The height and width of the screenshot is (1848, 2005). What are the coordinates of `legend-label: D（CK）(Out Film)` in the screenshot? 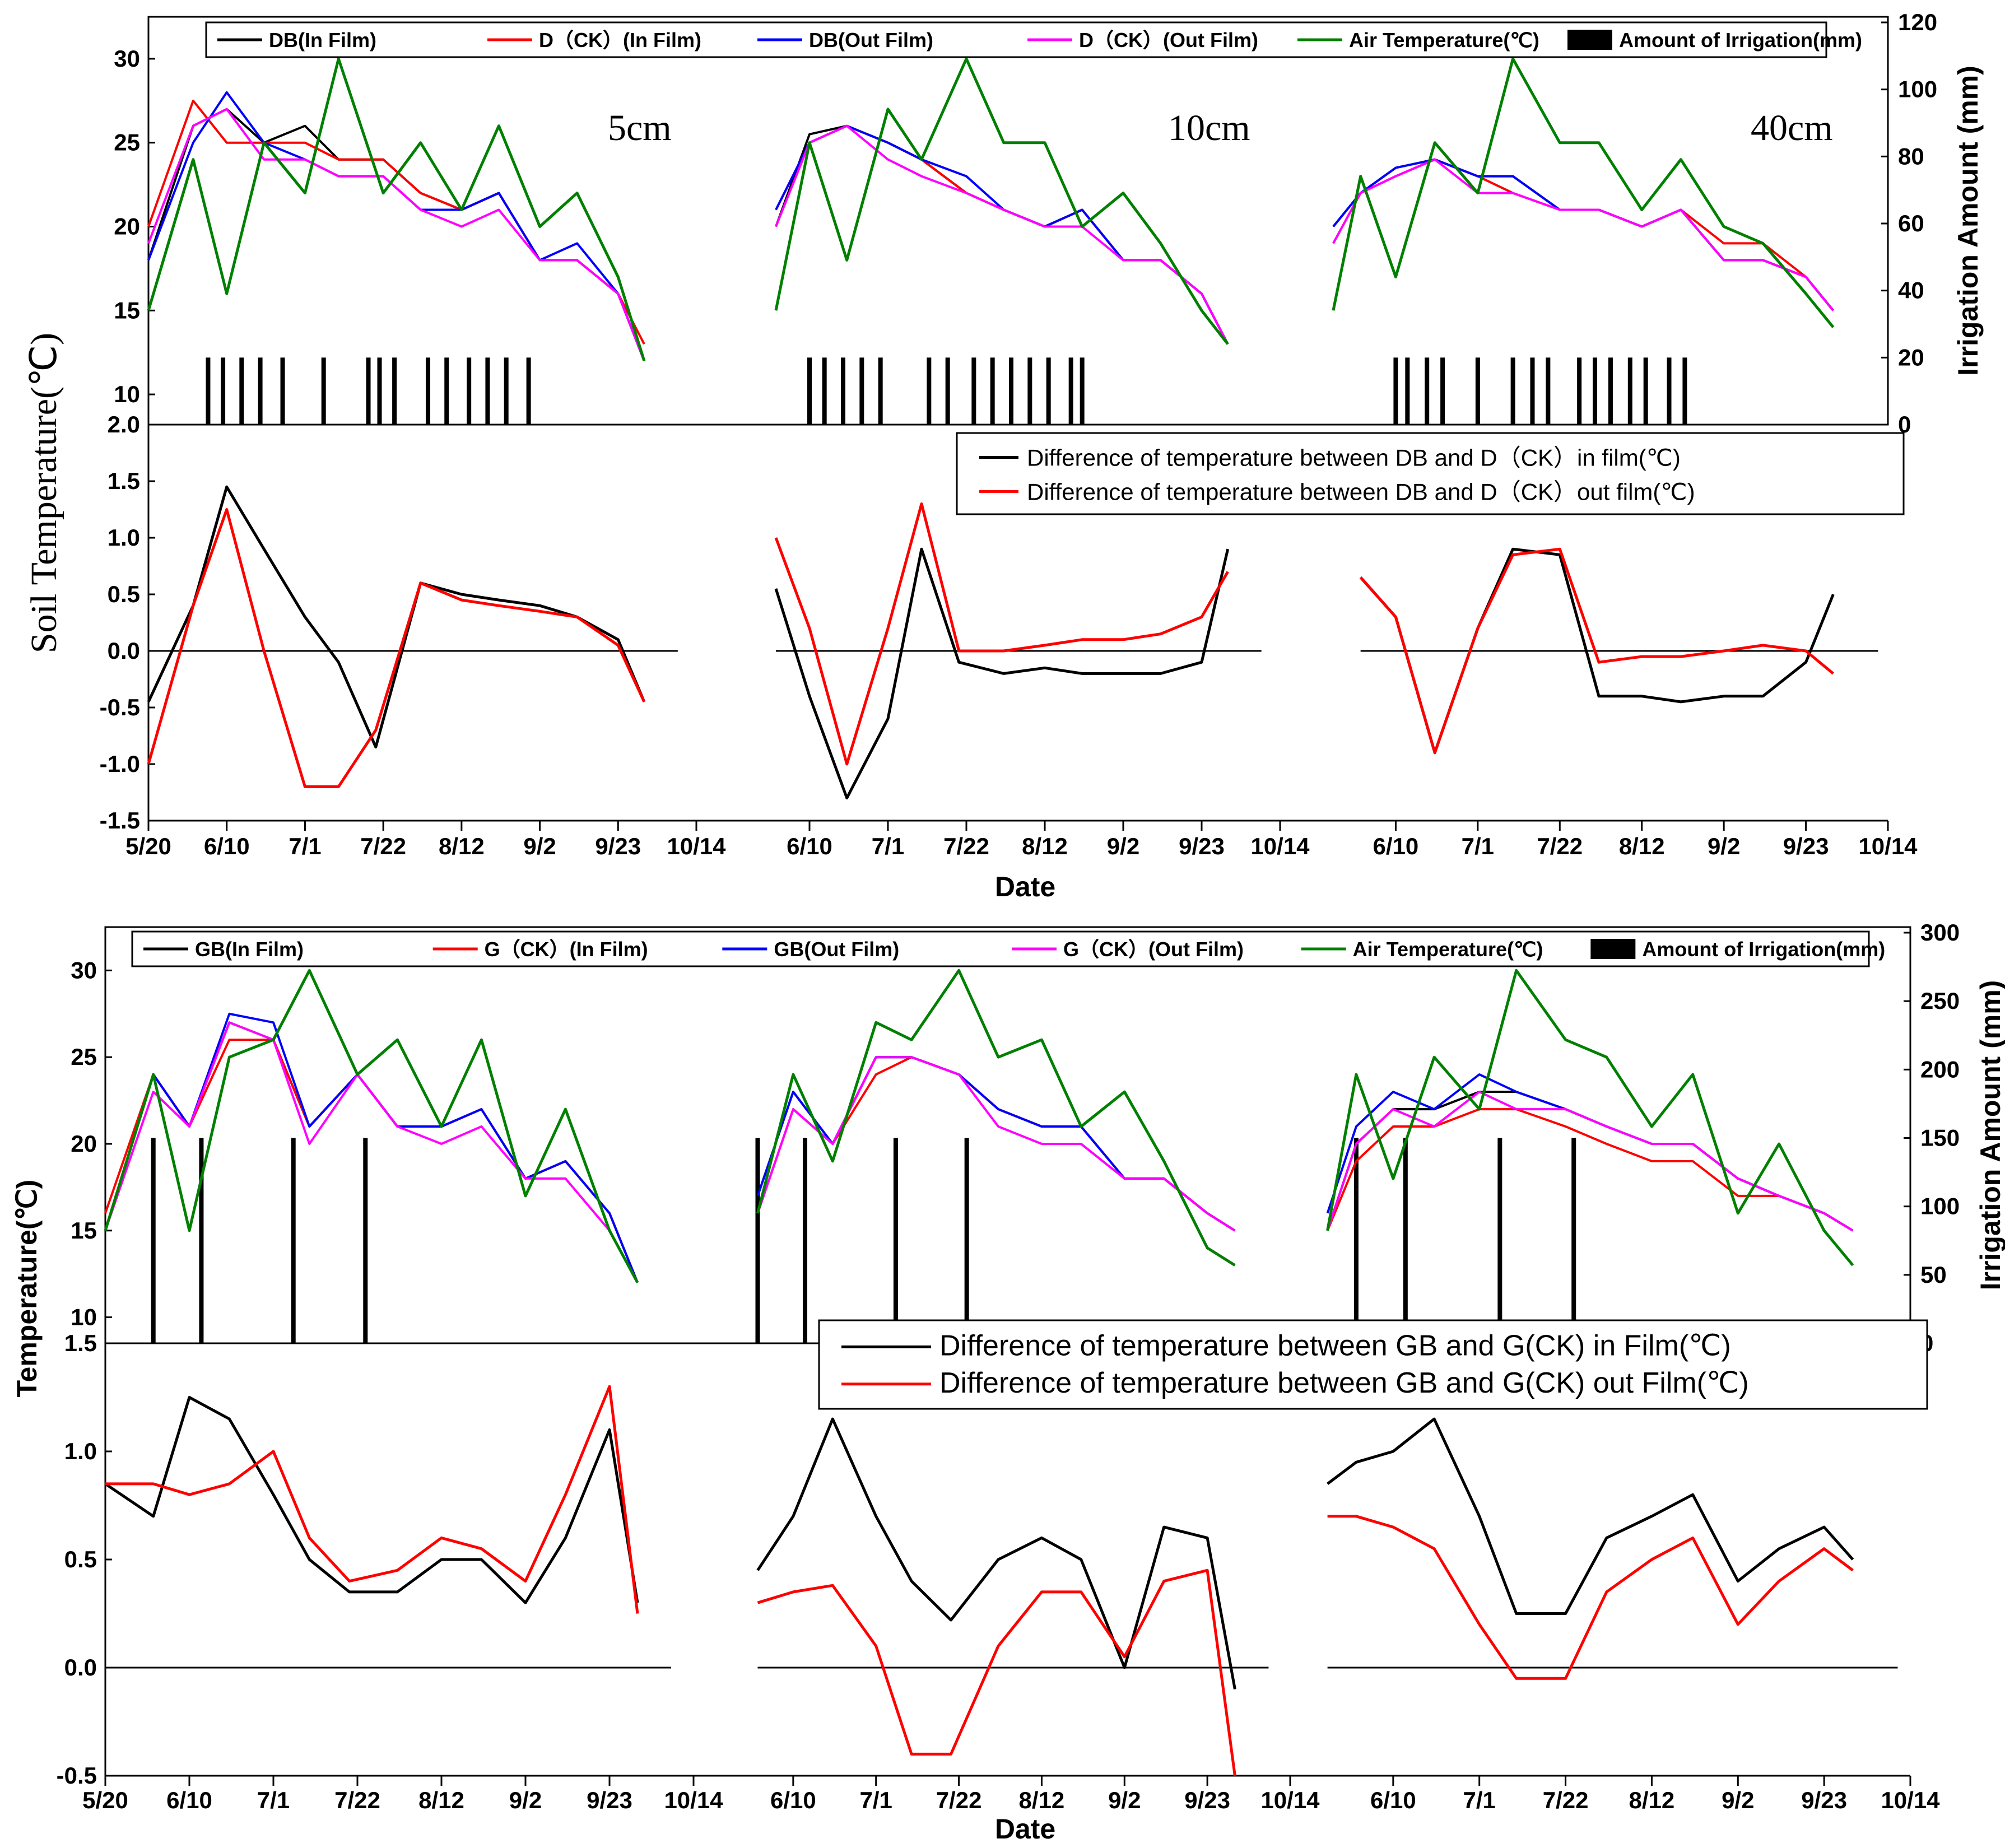 It's located at (1168, 40).